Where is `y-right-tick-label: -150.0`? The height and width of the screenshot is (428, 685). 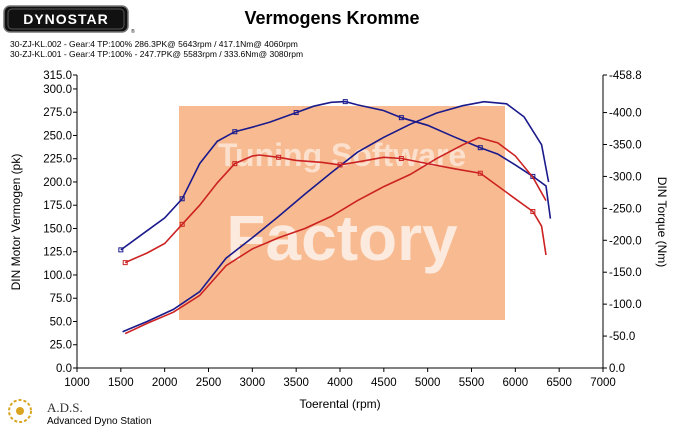
y-right-tick-label: -150.0 is located at coordinates (625, 273).